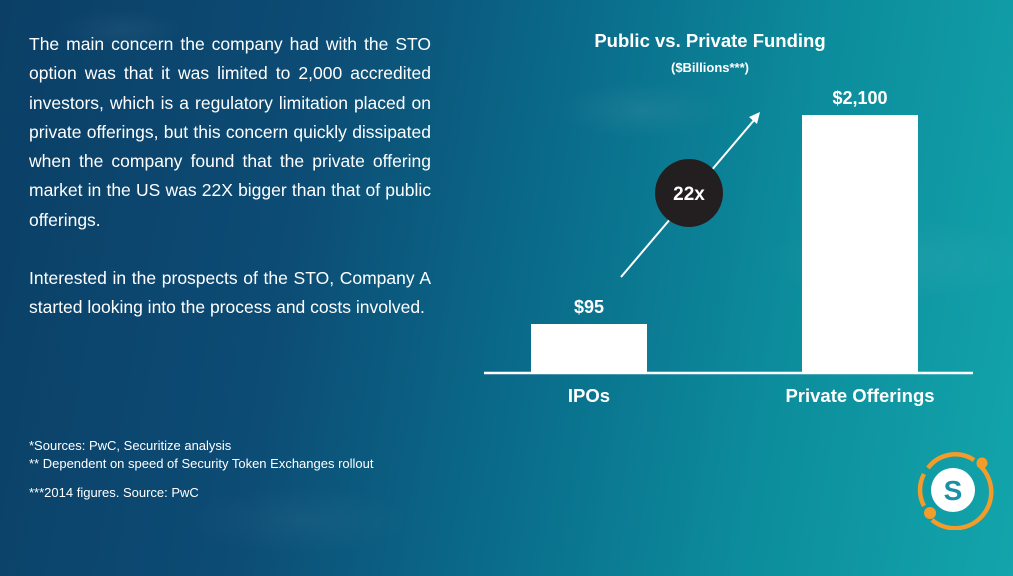 This screenshot has height=576, width=1013. I want to click on multiplier-label: 22x, so click(689, 194).